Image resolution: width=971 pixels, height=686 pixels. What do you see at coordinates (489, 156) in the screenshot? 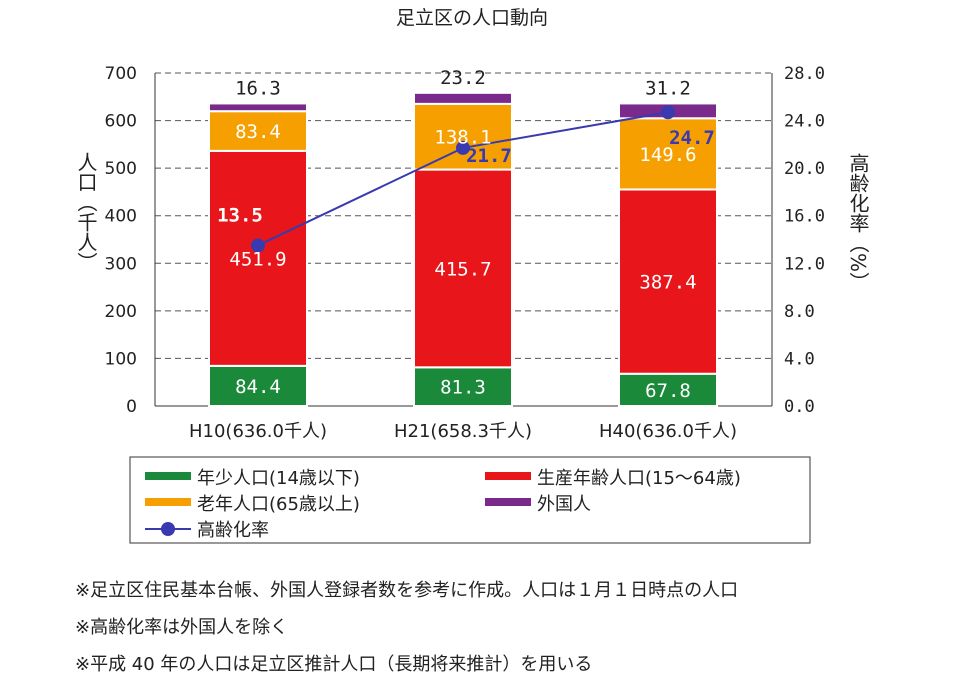
I see `line-data-label: 21.7` at bounding box center [489, 156].